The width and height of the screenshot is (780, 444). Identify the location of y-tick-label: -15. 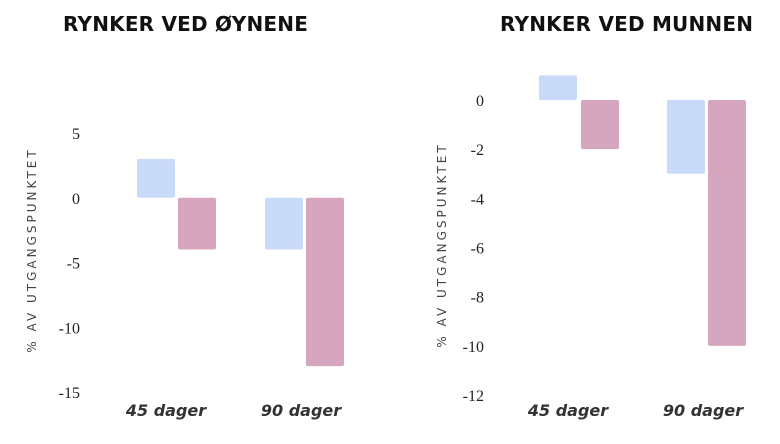
(69, 393).